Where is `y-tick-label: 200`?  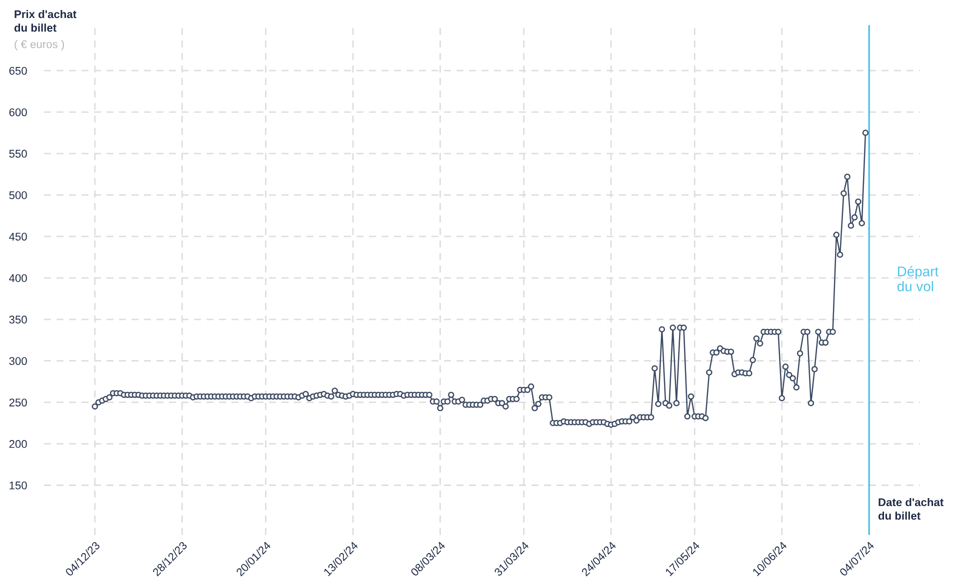
y-tick-label: 200 is located at coordinates (18, 444).